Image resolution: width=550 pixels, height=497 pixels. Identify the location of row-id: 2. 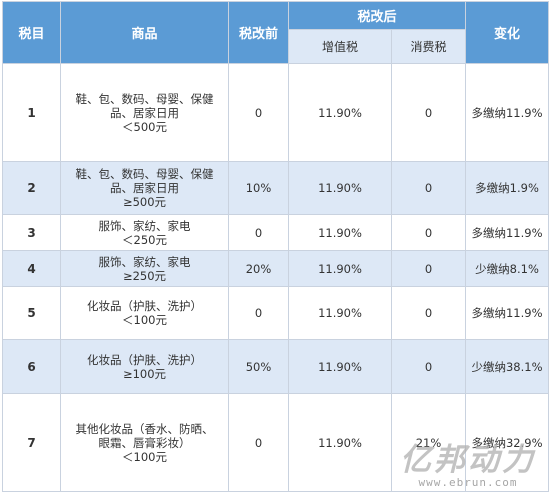
(31, 188).